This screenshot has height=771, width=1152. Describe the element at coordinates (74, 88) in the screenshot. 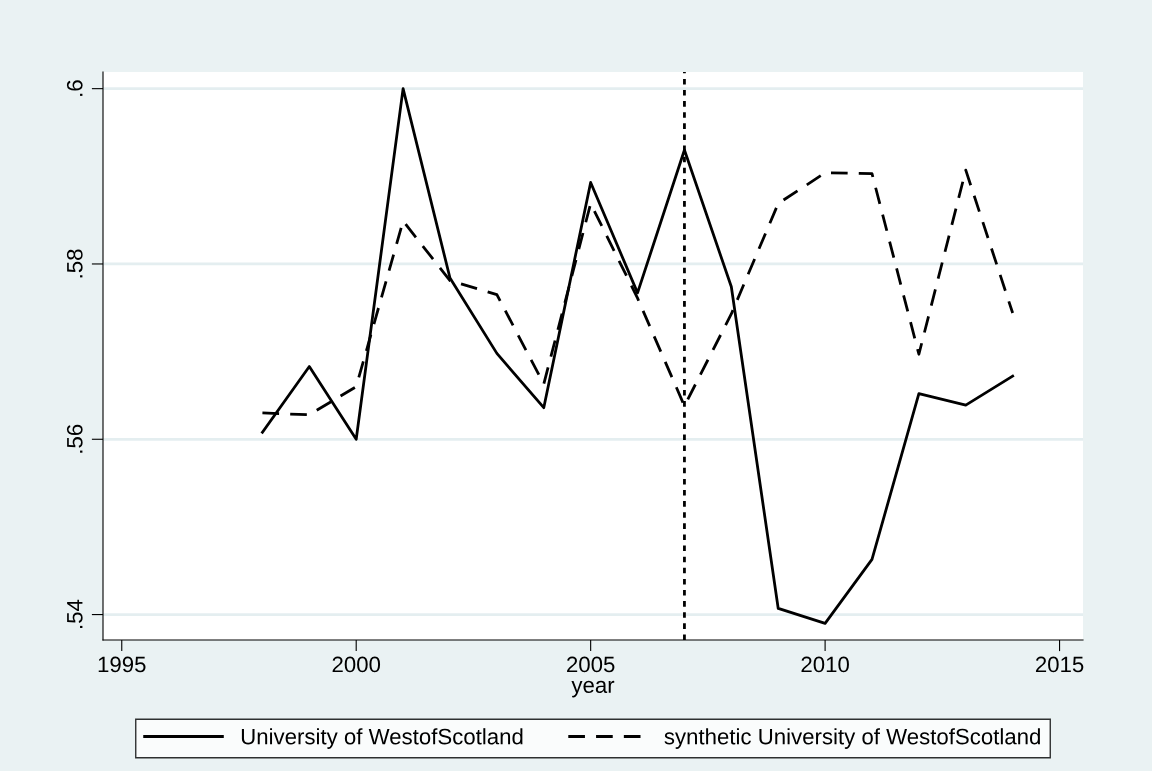

I see `y-tick-label: .6` at that location.